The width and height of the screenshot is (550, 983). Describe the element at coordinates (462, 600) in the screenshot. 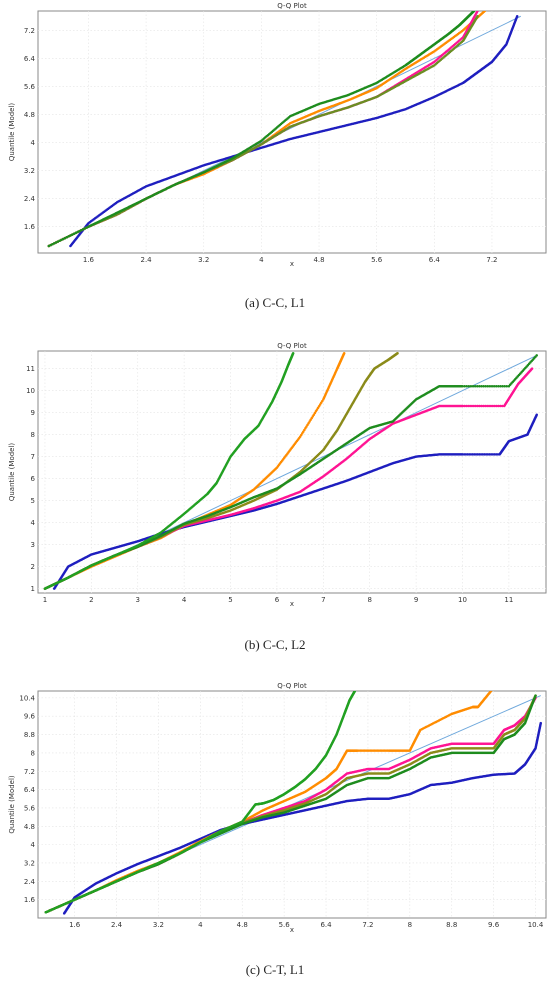

I see `x-tick-label: 10` at that location.